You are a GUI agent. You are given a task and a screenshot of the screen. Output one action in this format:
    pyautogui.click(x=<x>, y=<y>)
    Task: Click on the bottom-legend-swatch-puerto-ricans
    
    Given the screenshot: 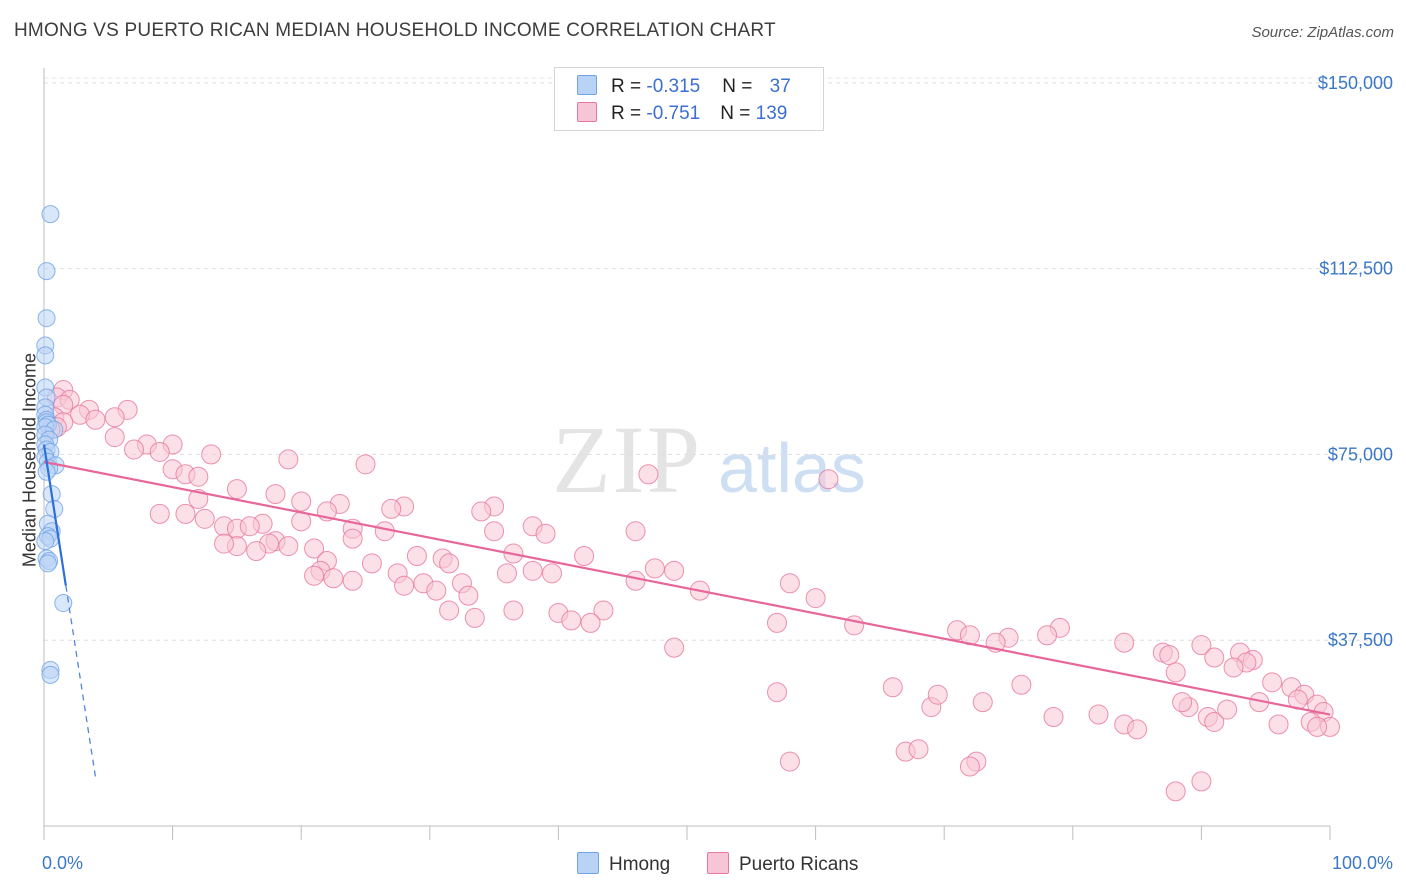 What is the action you would take?
    pyautogui.click(x=718, y=863)
    